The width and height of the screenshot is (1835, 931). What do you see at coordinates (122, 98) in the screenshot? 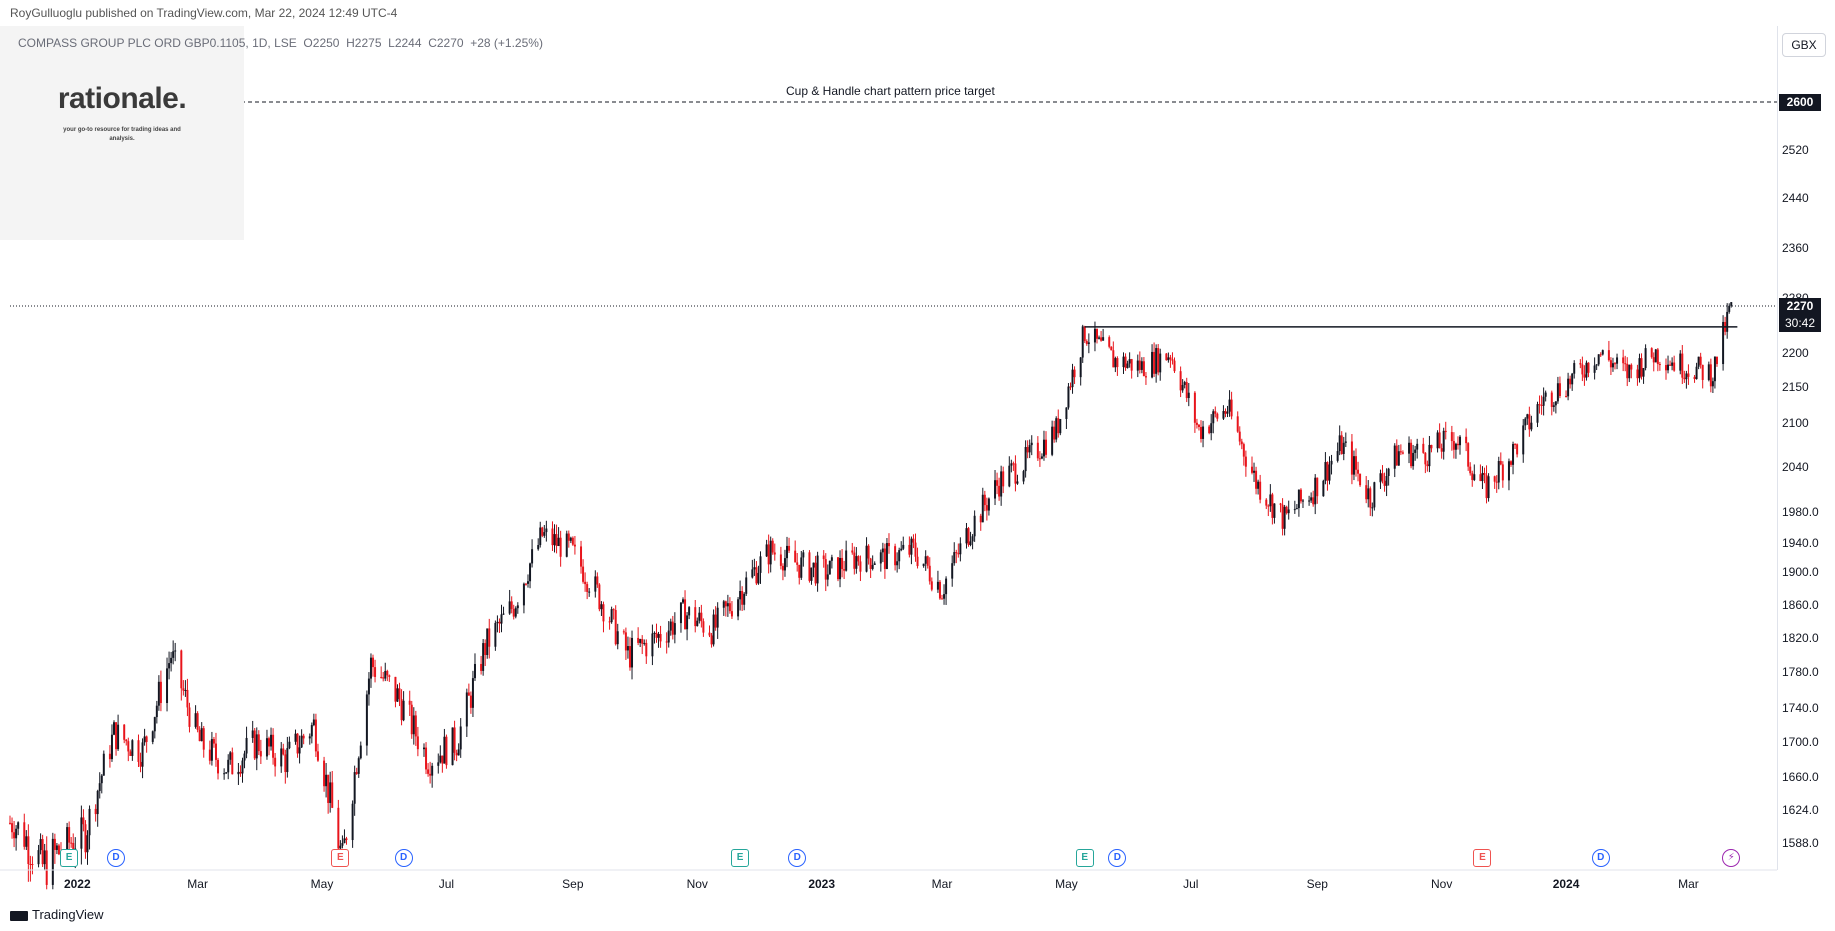
I see `logo-title: rationale.` at bounding box center [122, 98].